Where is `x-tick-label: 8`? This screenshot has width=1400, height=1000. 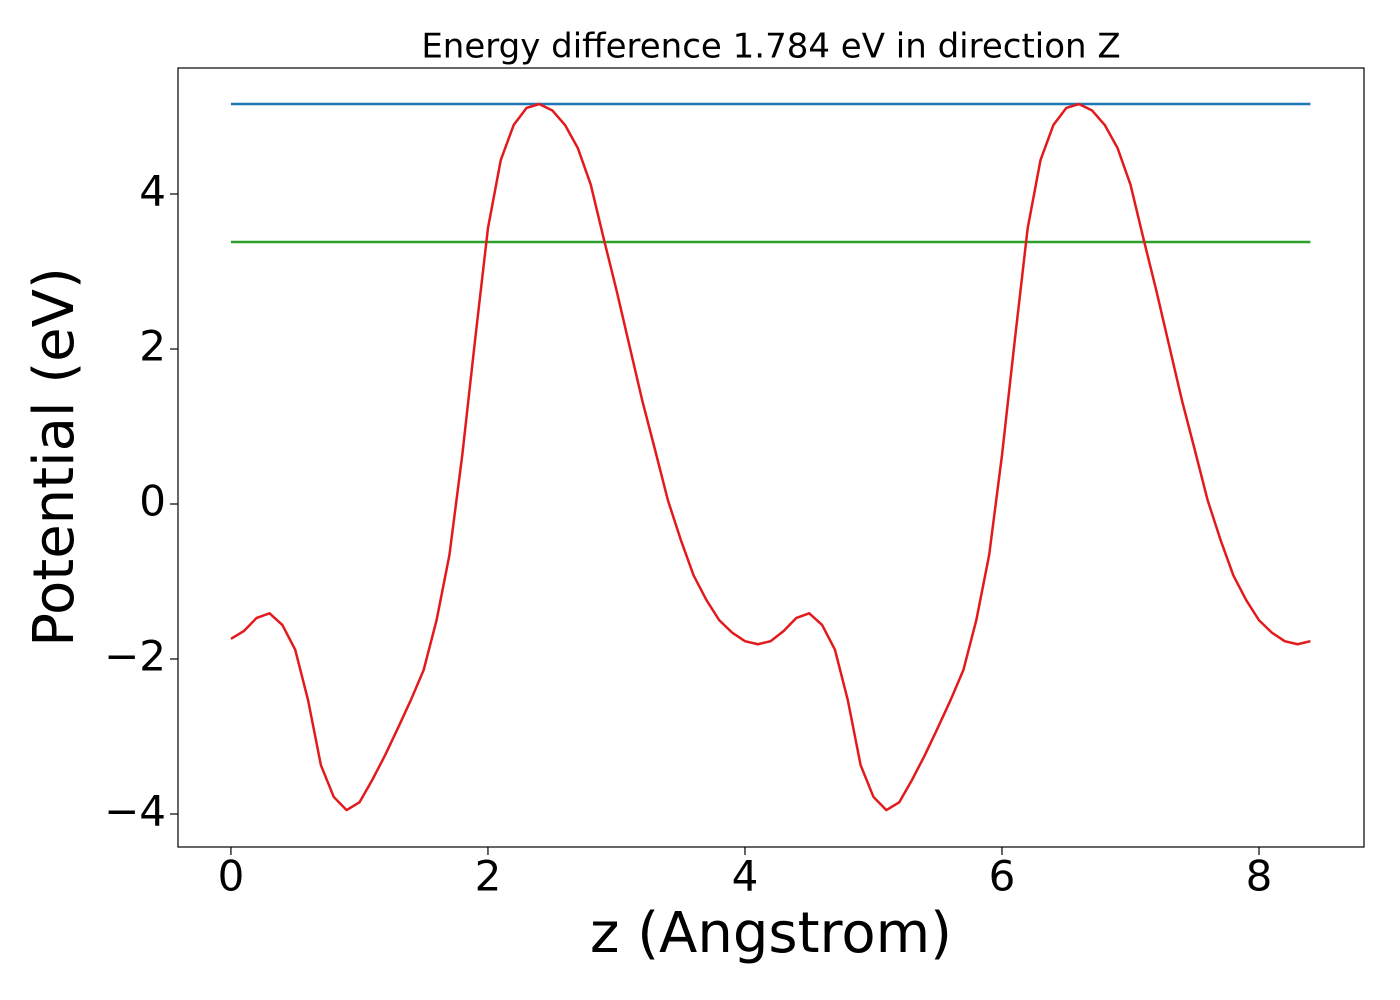
x-tick-label: 8 is located at coordinates (1259, 876).